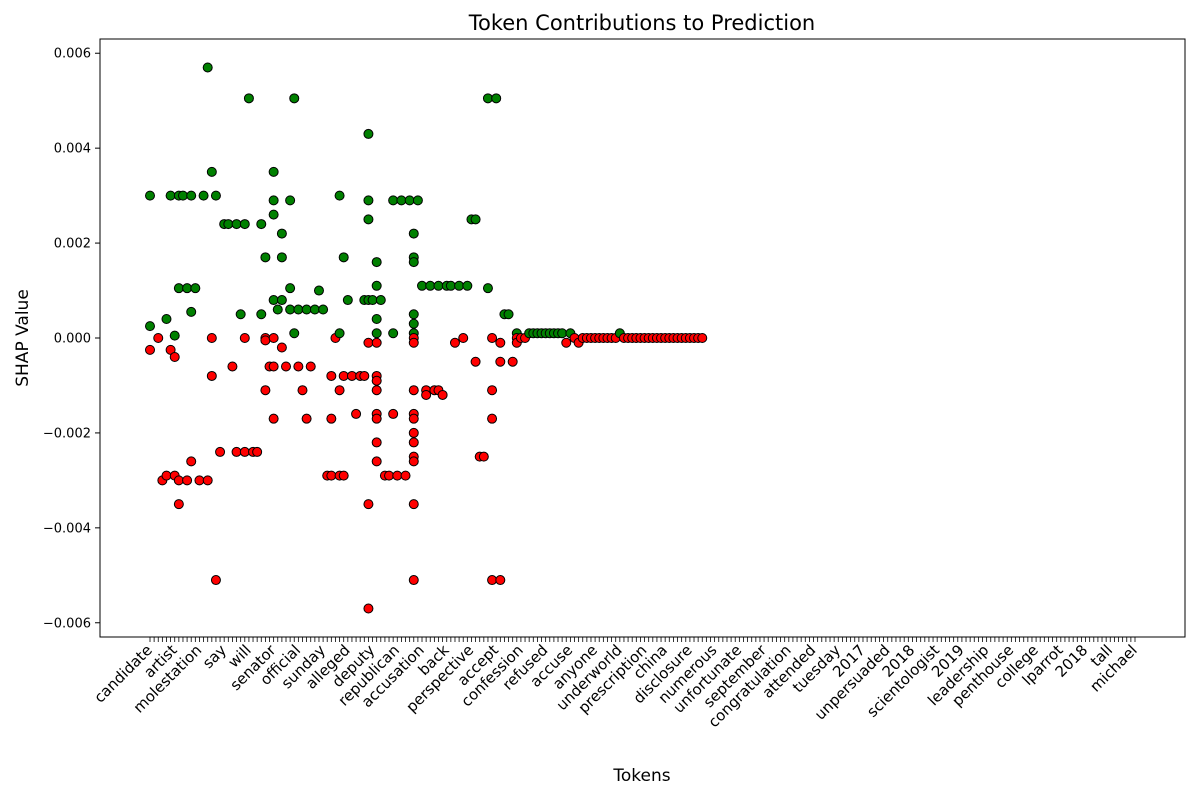  I want to click on y-tick-label: 0.006, so click(72, 54).